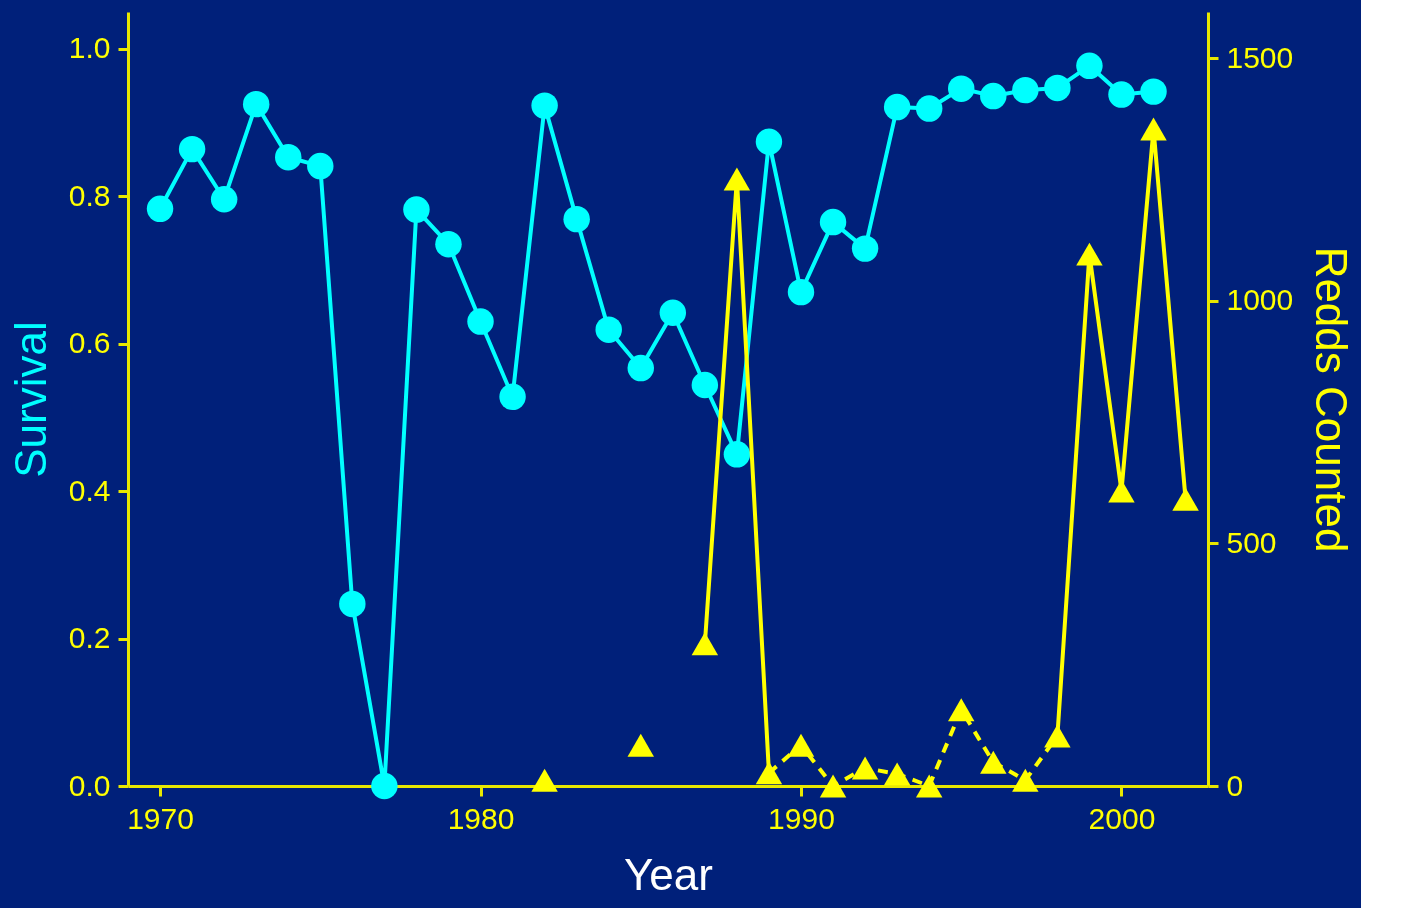 The image size is (1417, 924). I want to click on y-tick-label: 0.2, so click(89, 638).